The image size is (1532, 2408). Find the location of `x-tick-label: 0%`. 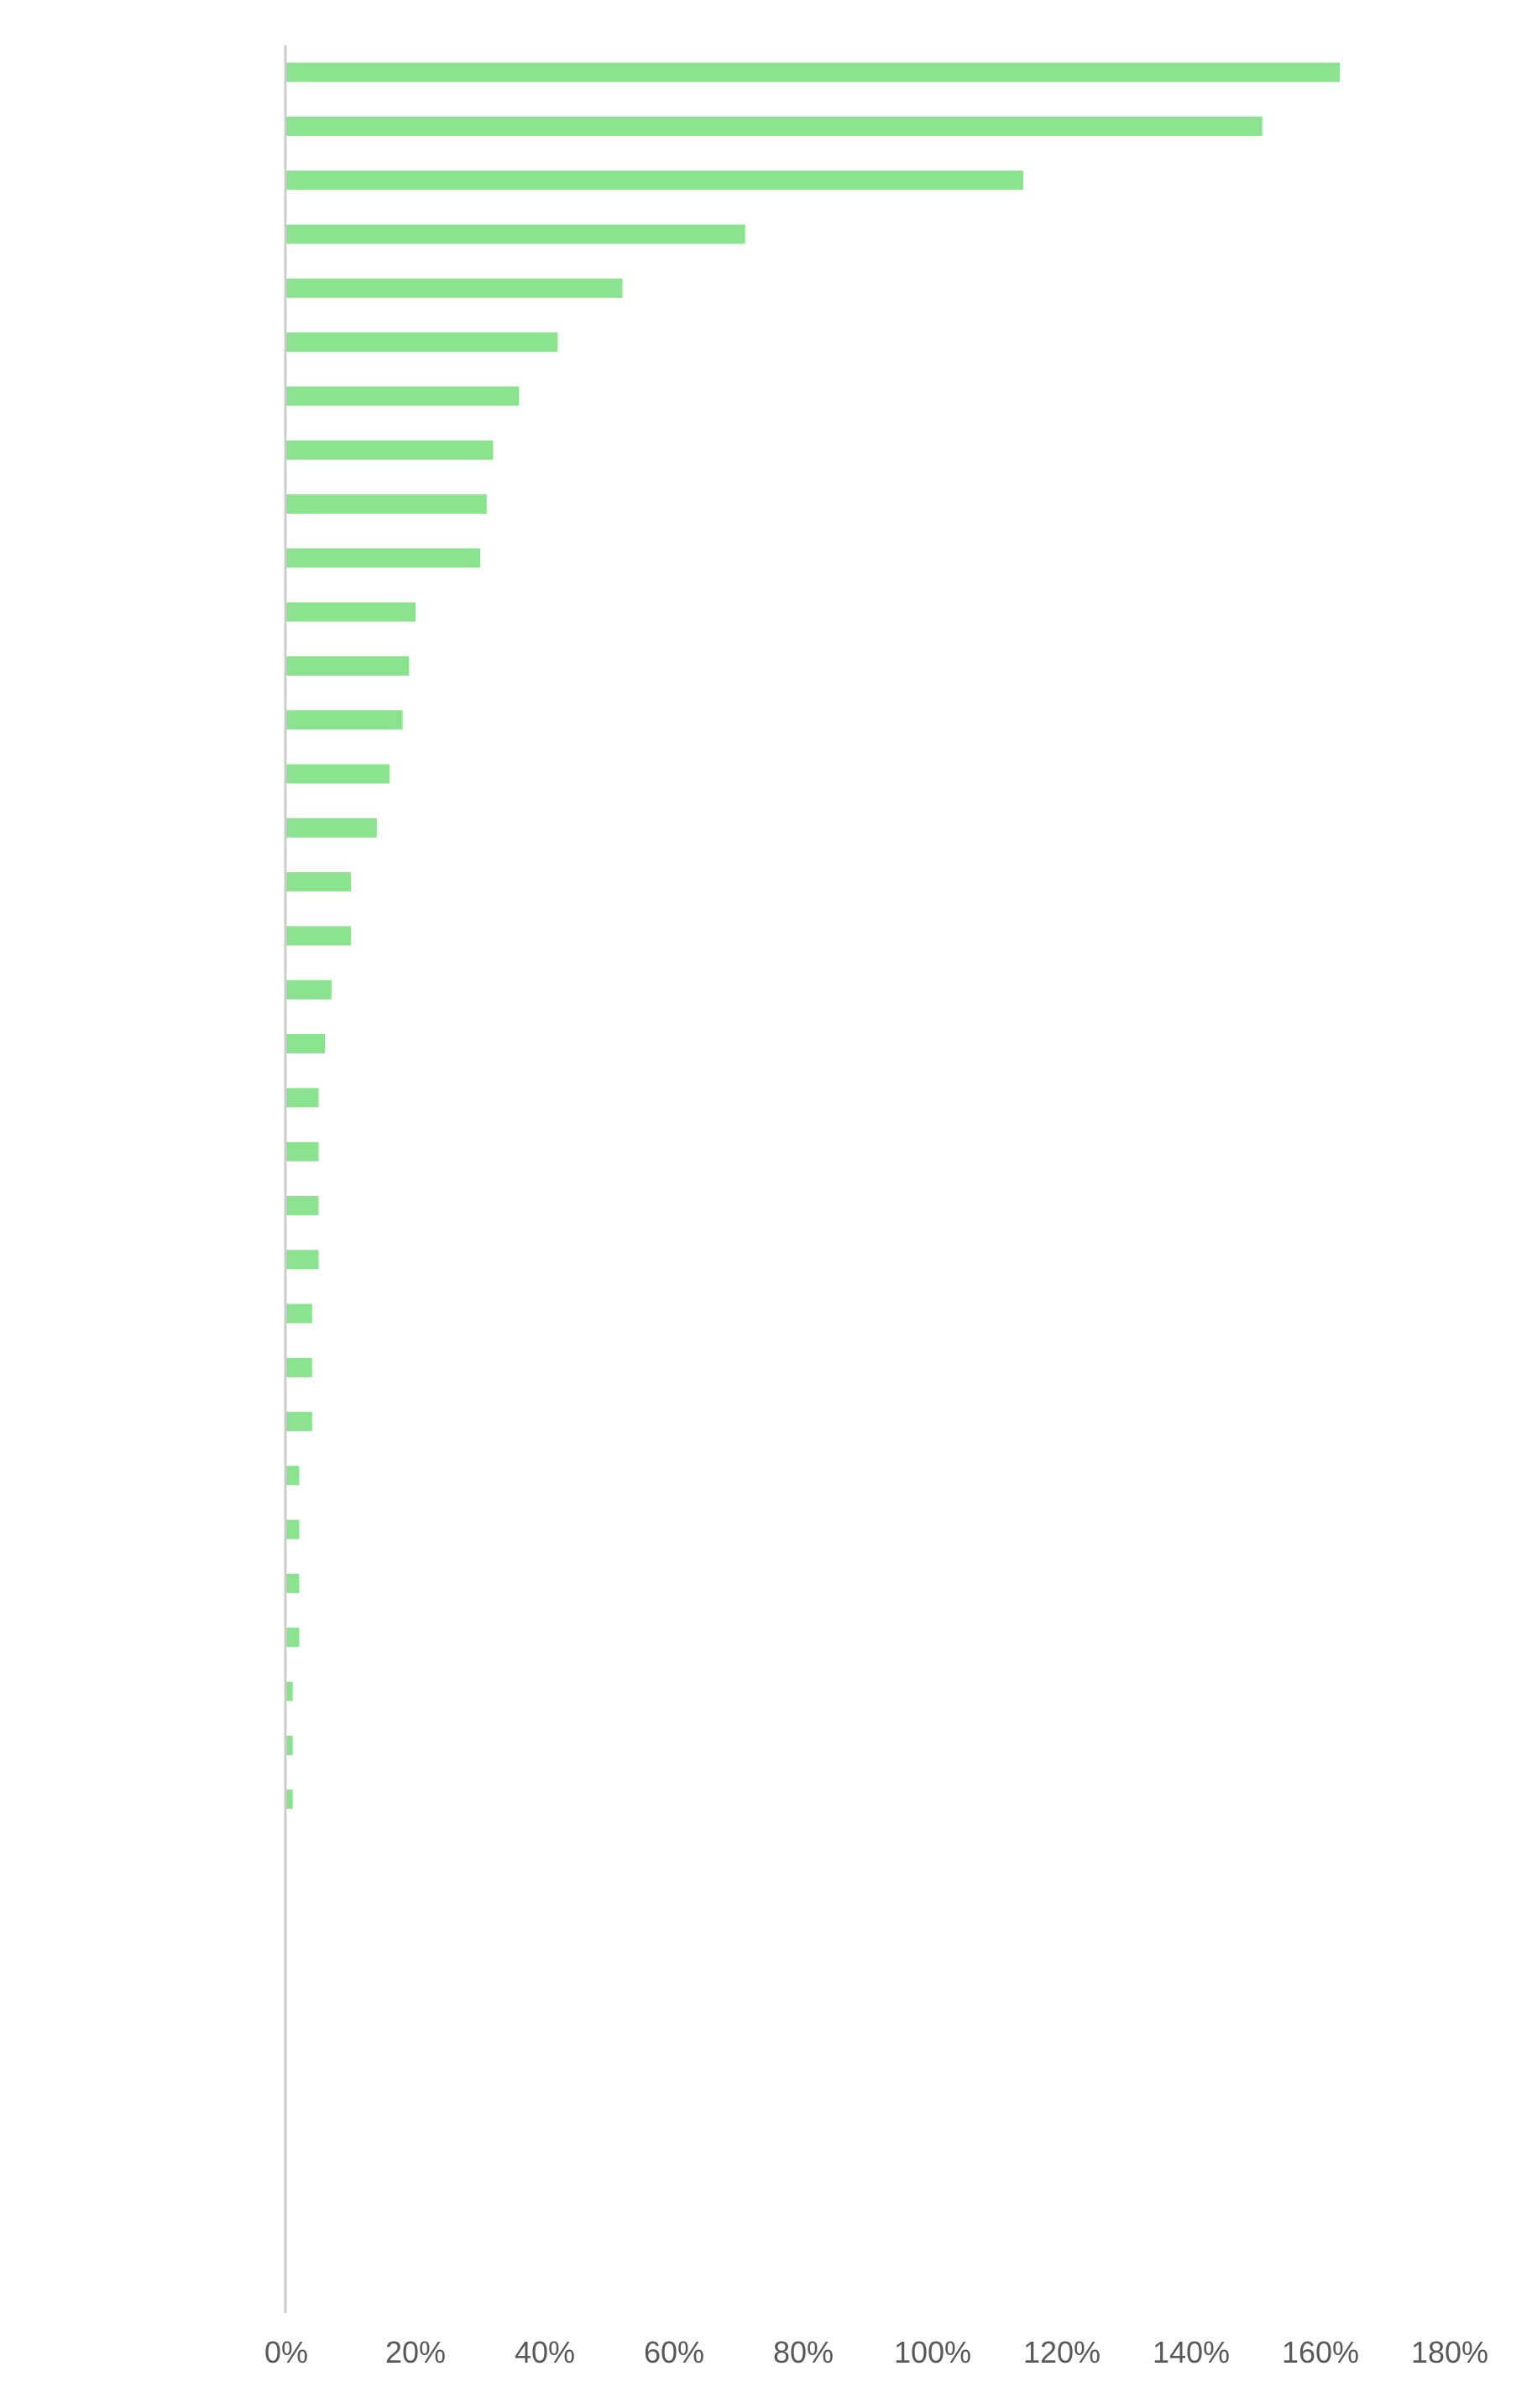

x-tick-label: 0% is located at coordinates (286, 2352).